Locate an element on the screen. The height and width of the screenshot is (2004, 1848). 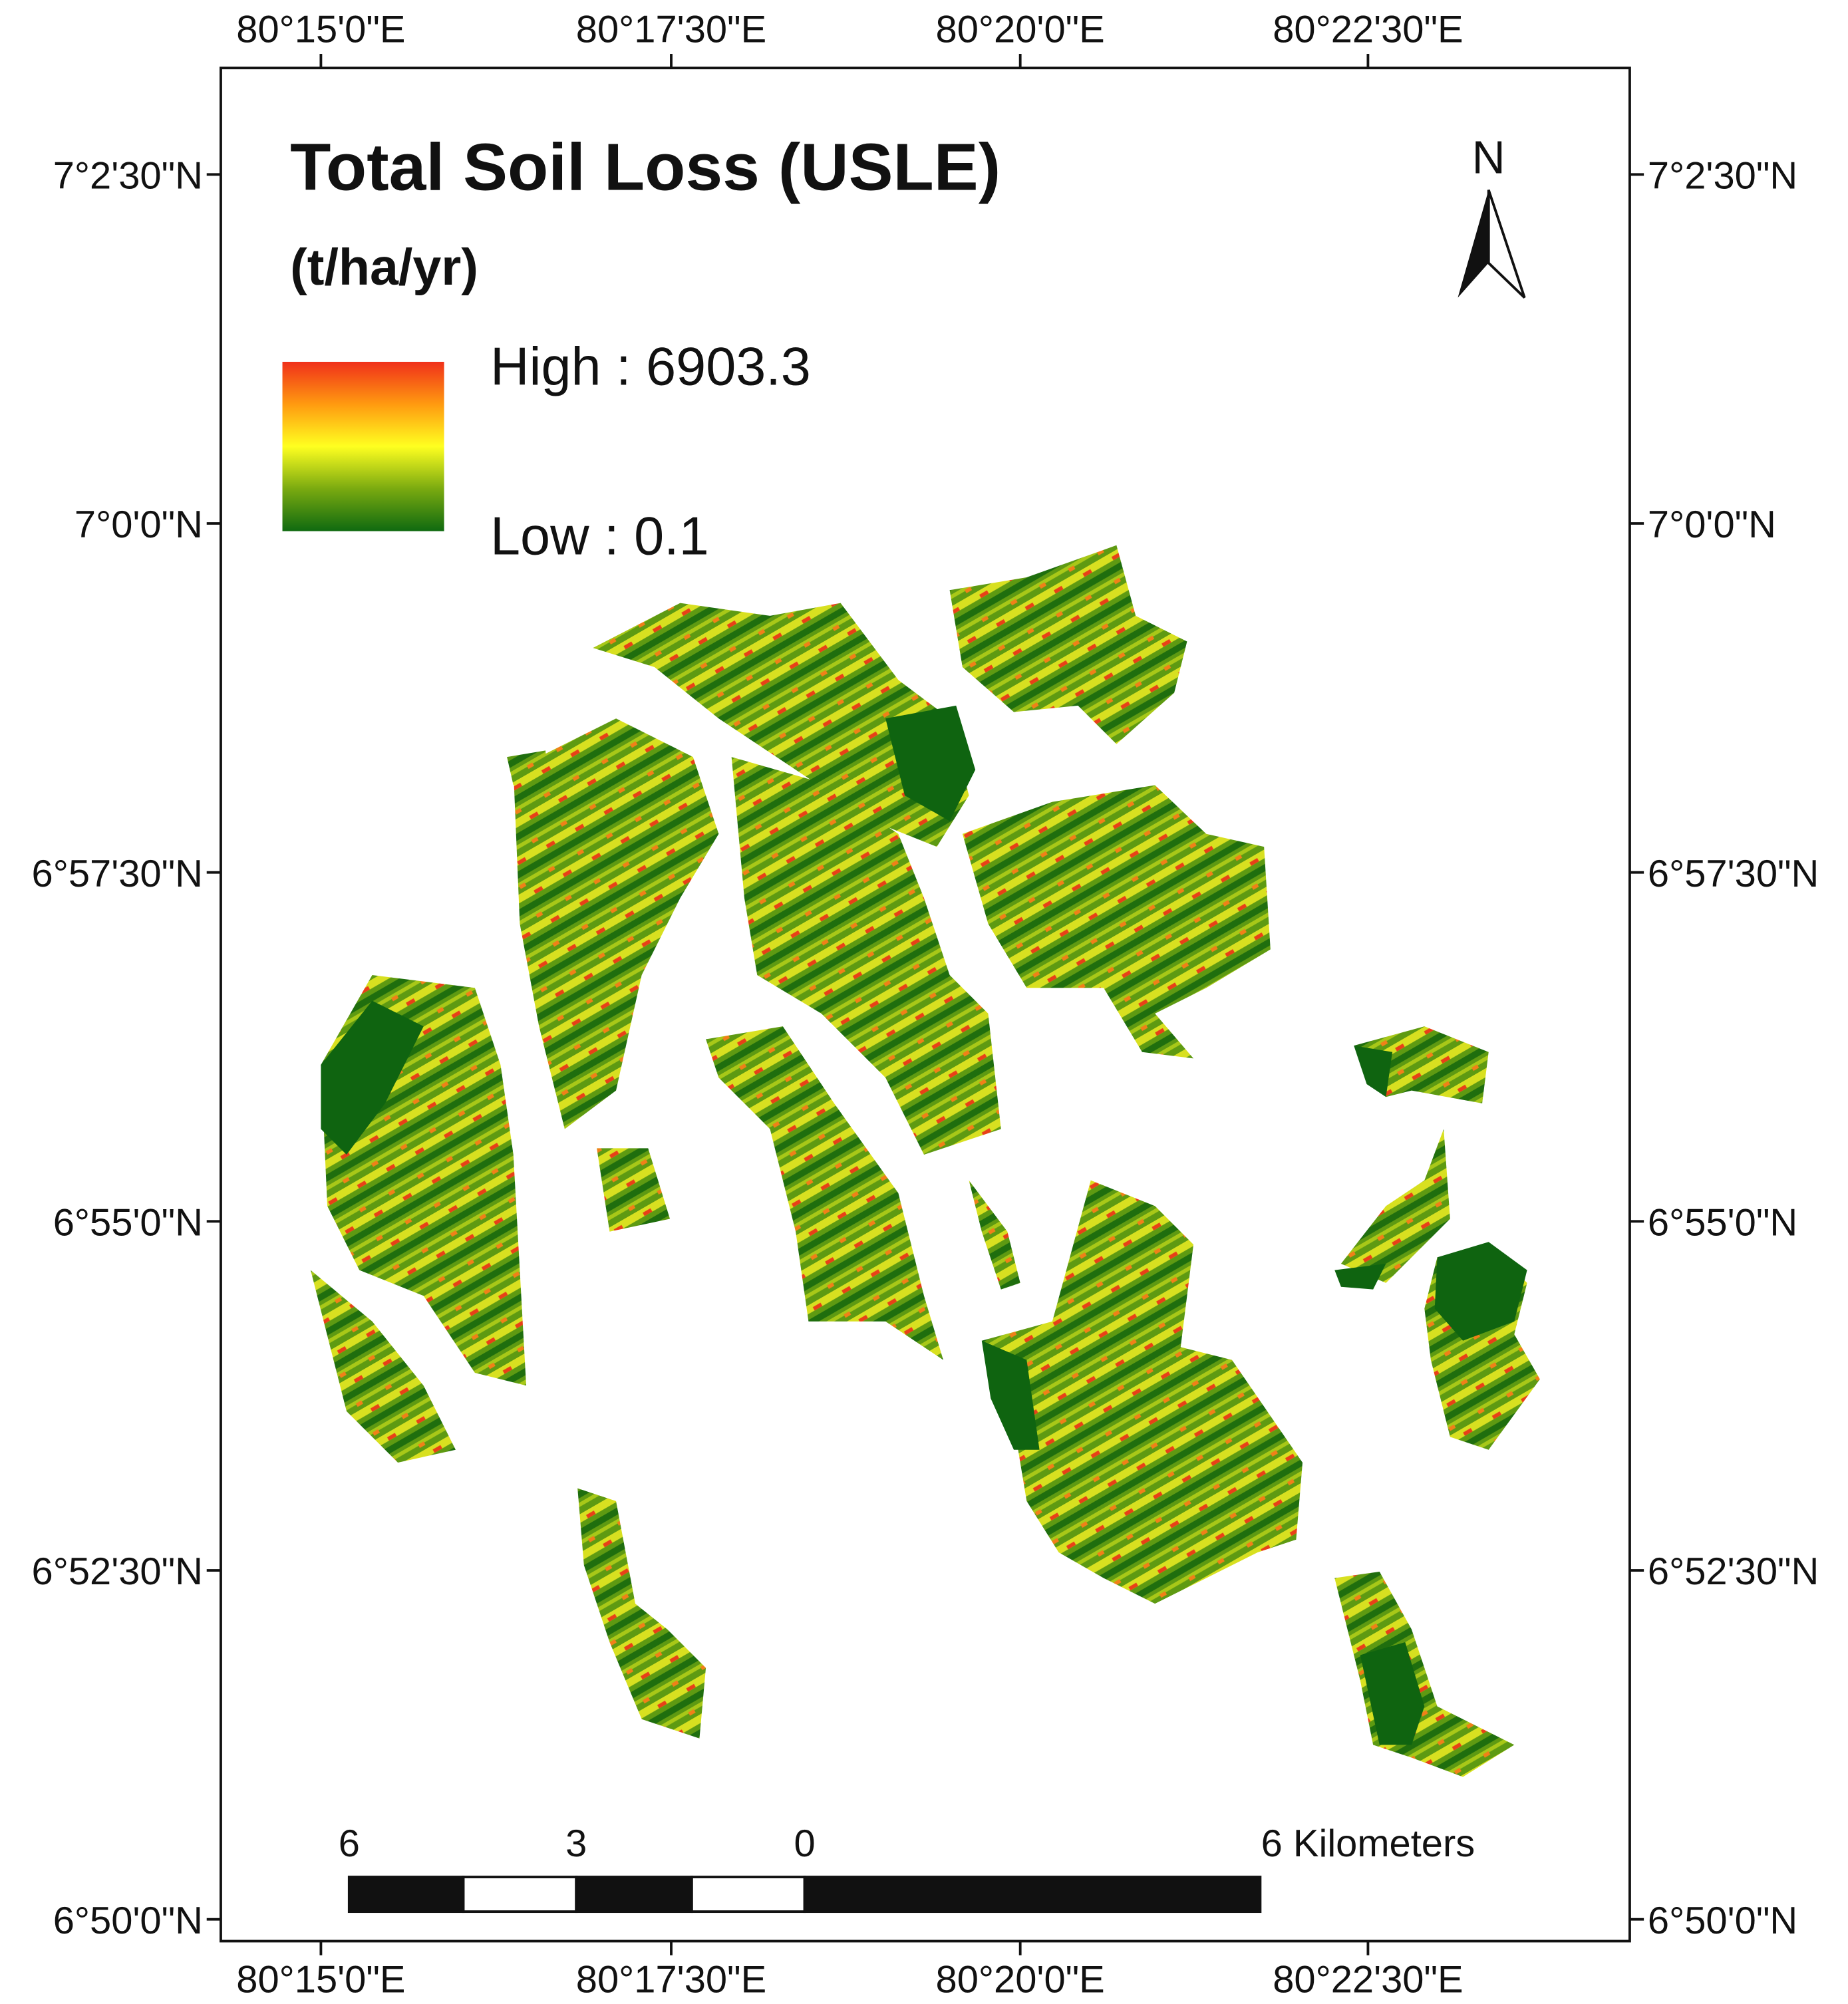
scale-bar is located at coordinates (805, 1895).